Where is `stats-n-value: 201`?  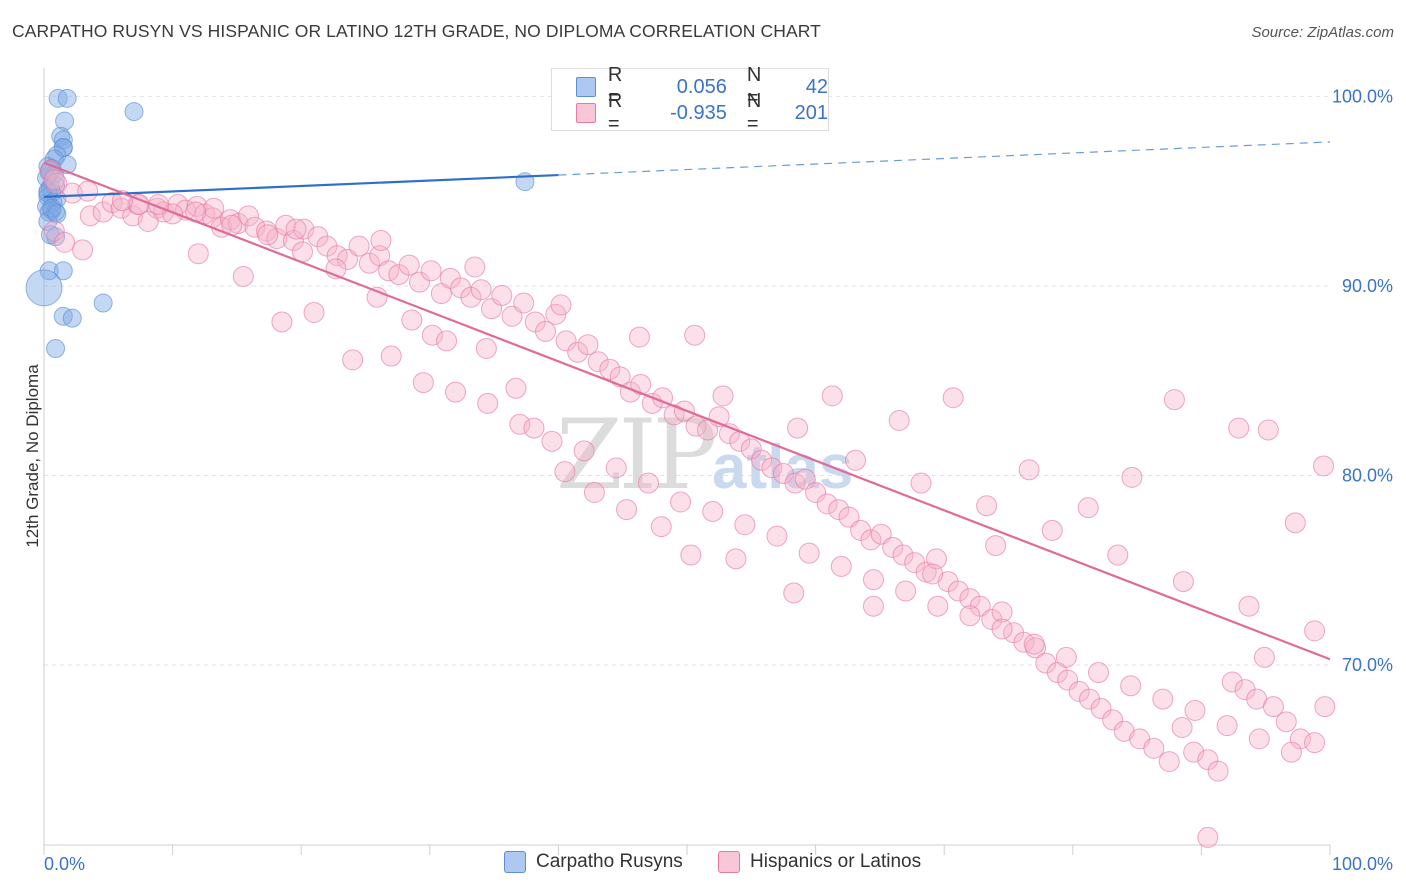 stats-n-value: 201 is located at coordinates (811, 112).